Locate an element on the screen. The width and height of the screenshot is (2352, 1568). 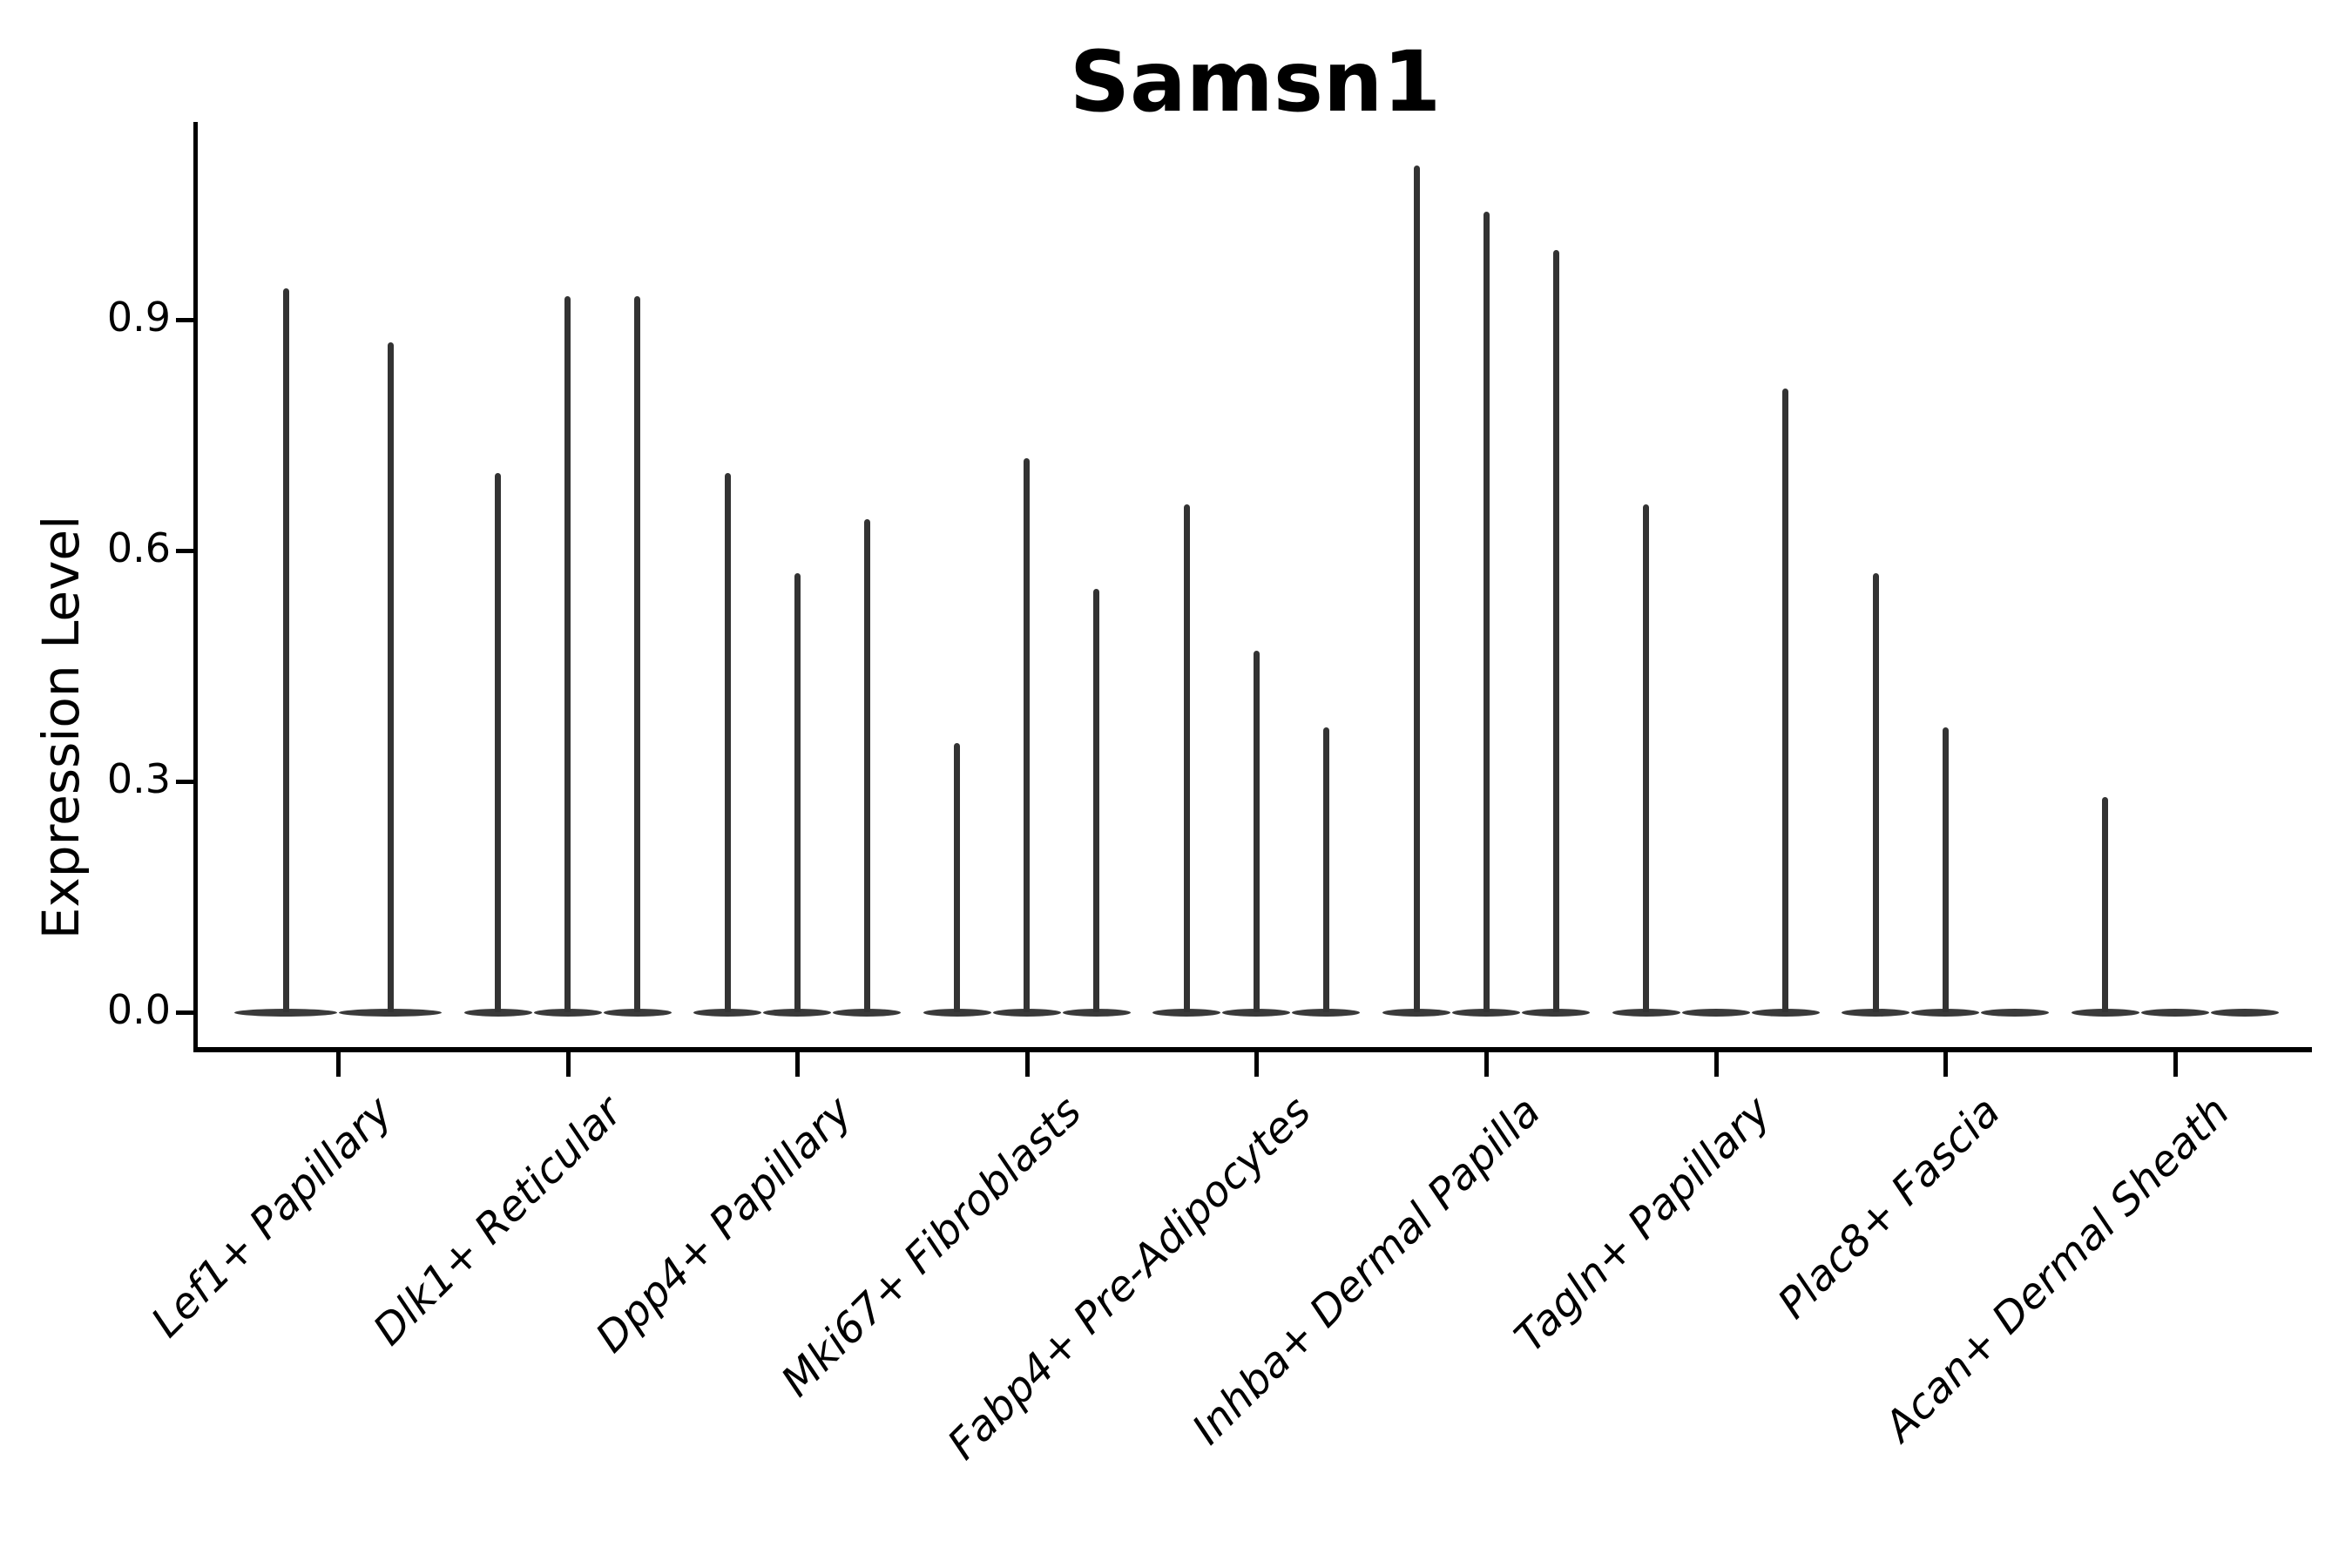
y-tick-label: 0.9 is located at coordinates (138, 317).